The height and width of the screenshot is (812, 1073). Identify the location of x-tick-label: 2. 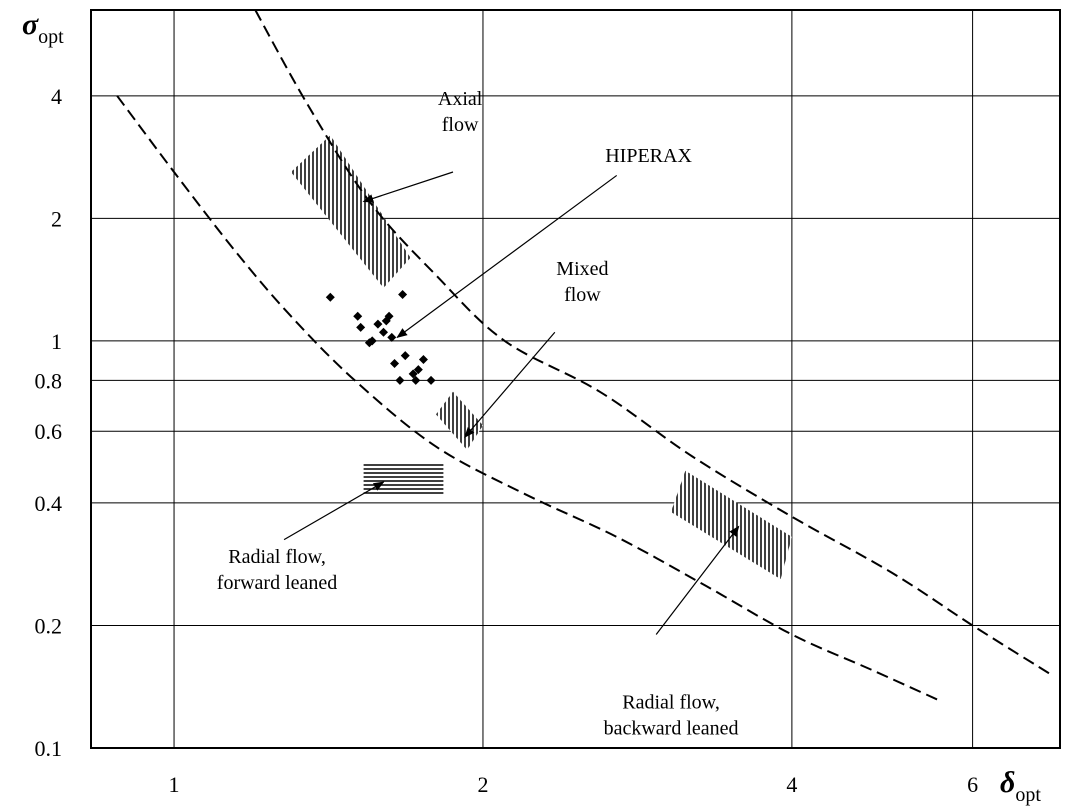
(482, 784).